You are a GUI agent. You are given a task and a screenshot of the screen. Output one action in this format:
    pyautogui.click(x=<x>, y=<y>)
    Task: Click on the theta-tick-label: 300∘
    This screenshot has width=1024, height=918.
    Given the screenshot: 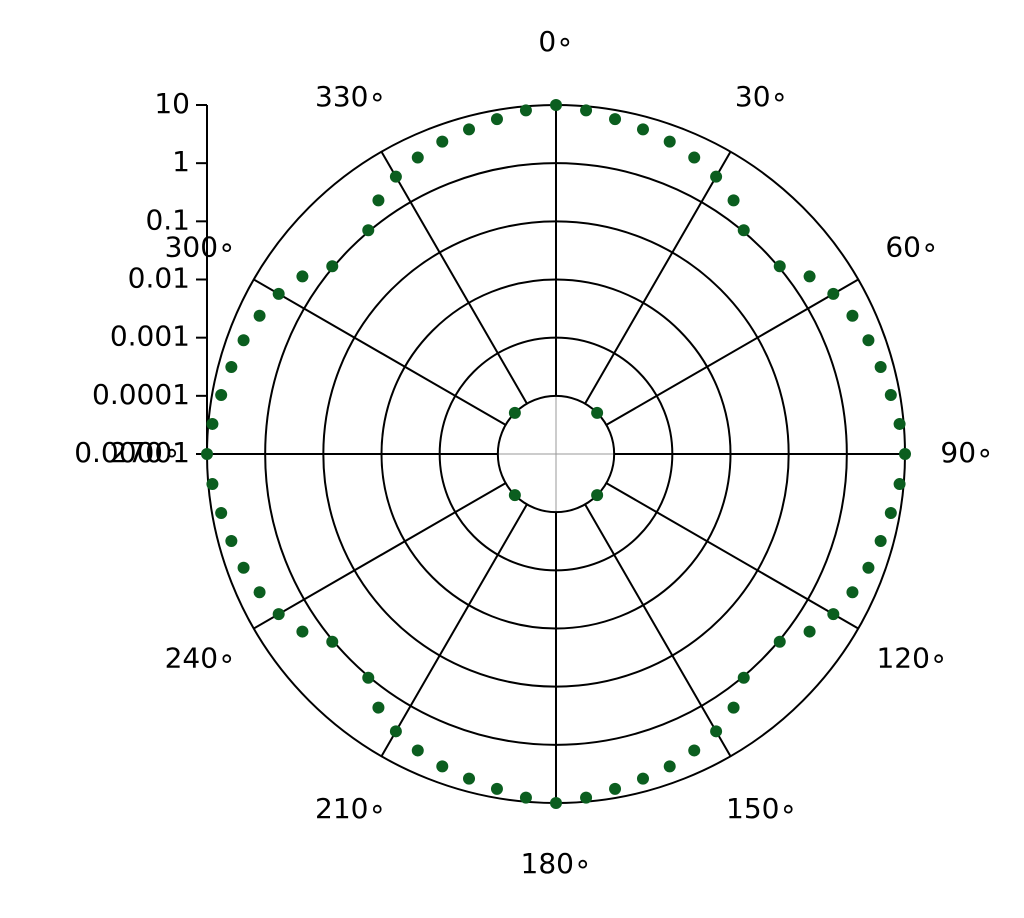 What is the action you would take?
    pyautogui.click(x=200, y=247)
    